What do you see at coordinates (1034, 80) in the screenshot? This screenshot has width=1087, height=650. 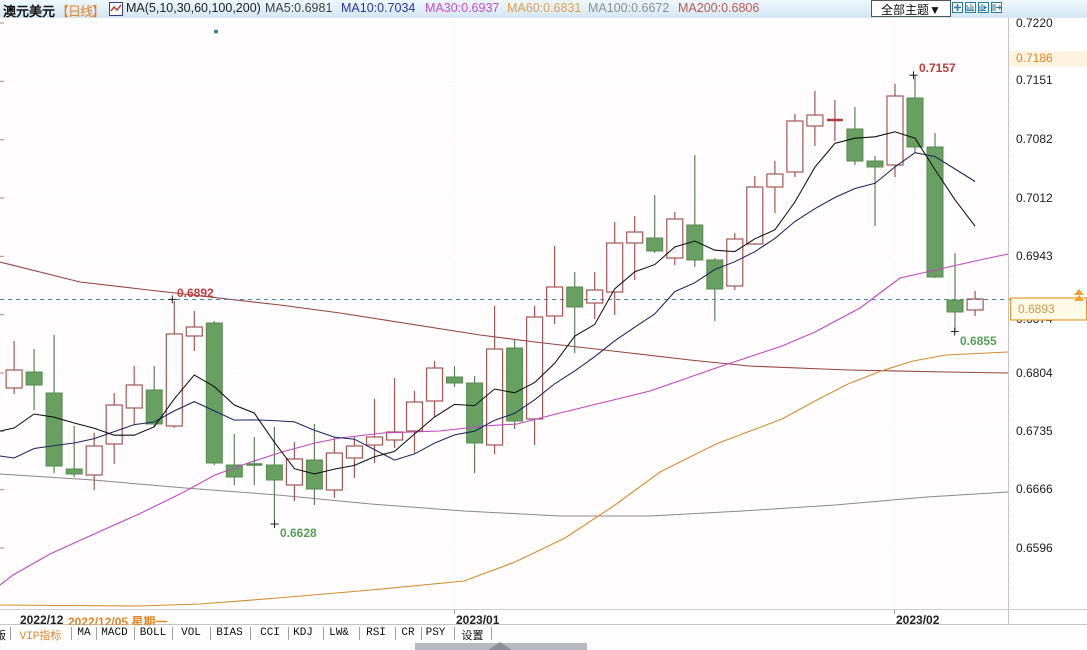 I see `svg-text: 0.7151` at bounding box center [1034, 80].